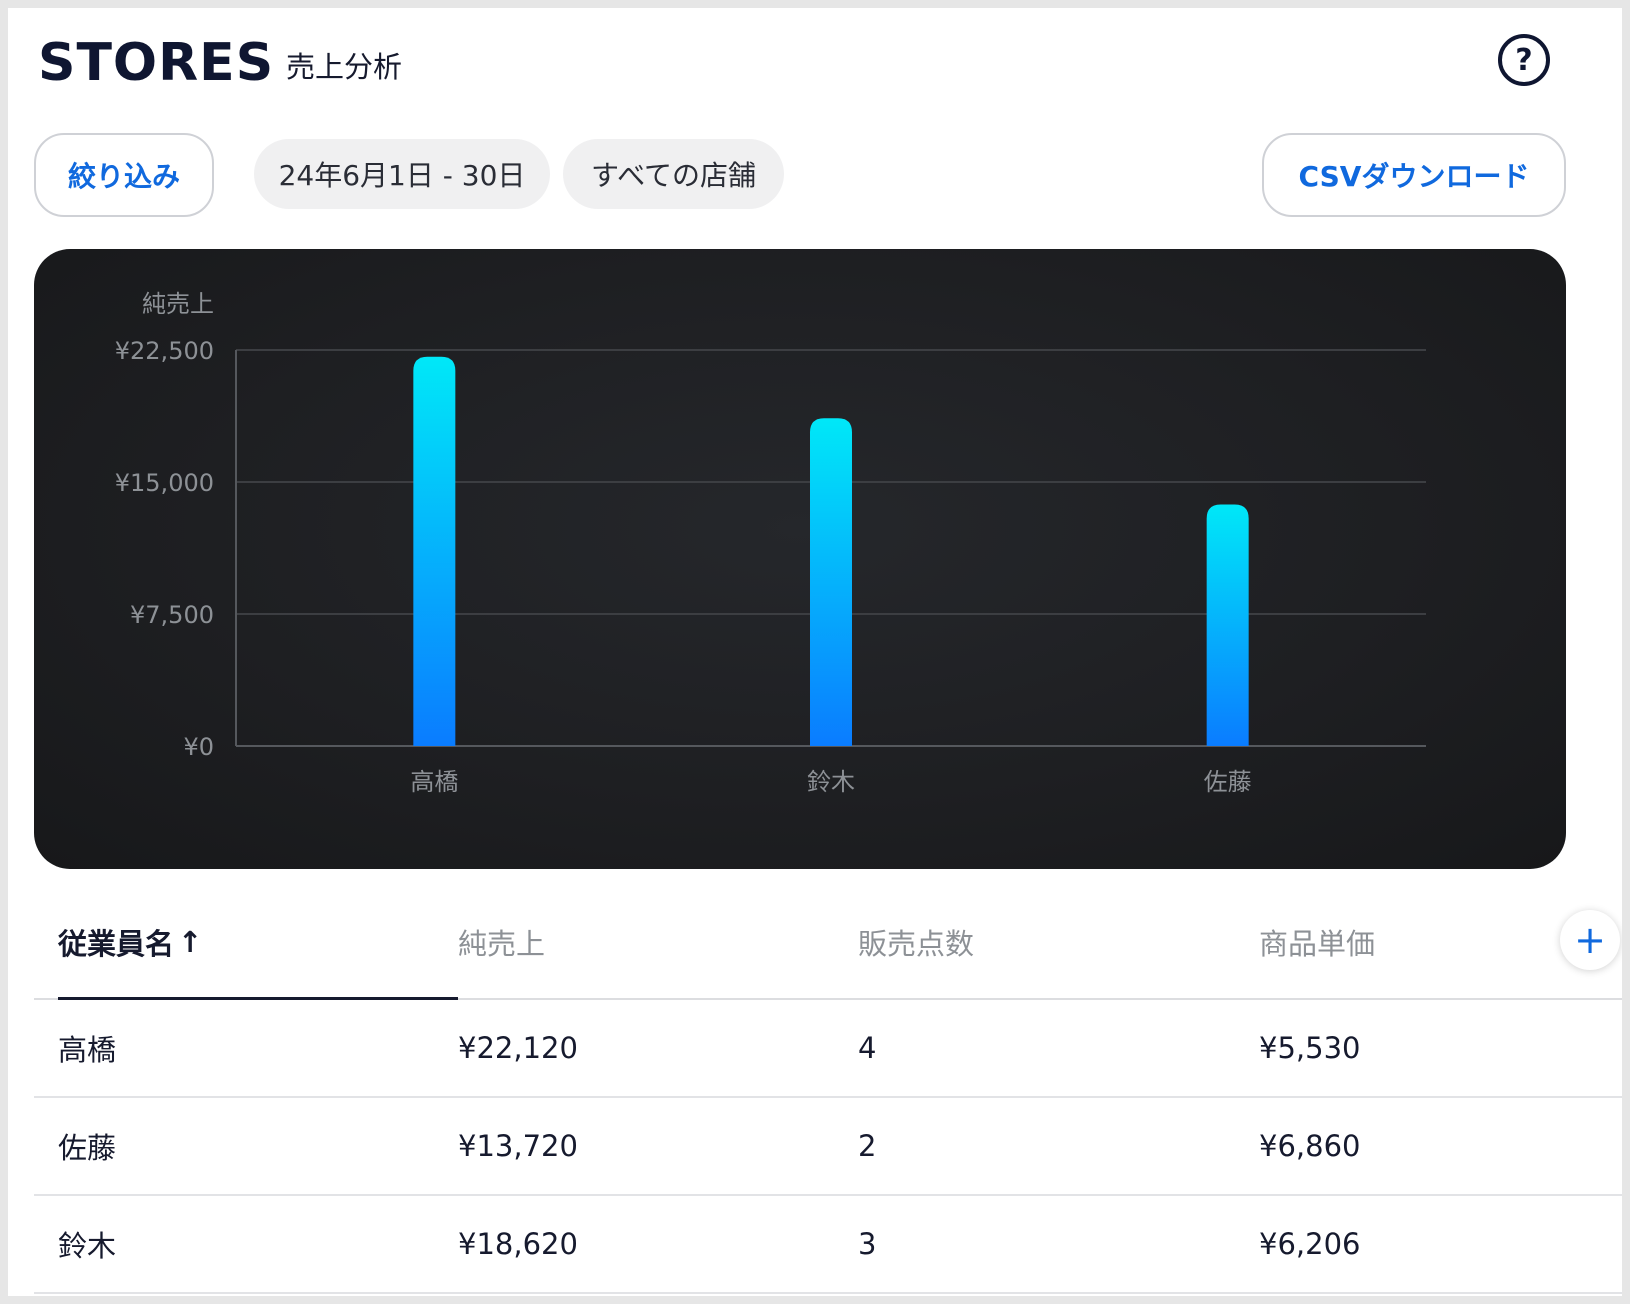  What do you see at coordinates (673, 174) in the screenshot?
I see `store-scope-chip: すべての店舗` at bounding box center [673, 174].